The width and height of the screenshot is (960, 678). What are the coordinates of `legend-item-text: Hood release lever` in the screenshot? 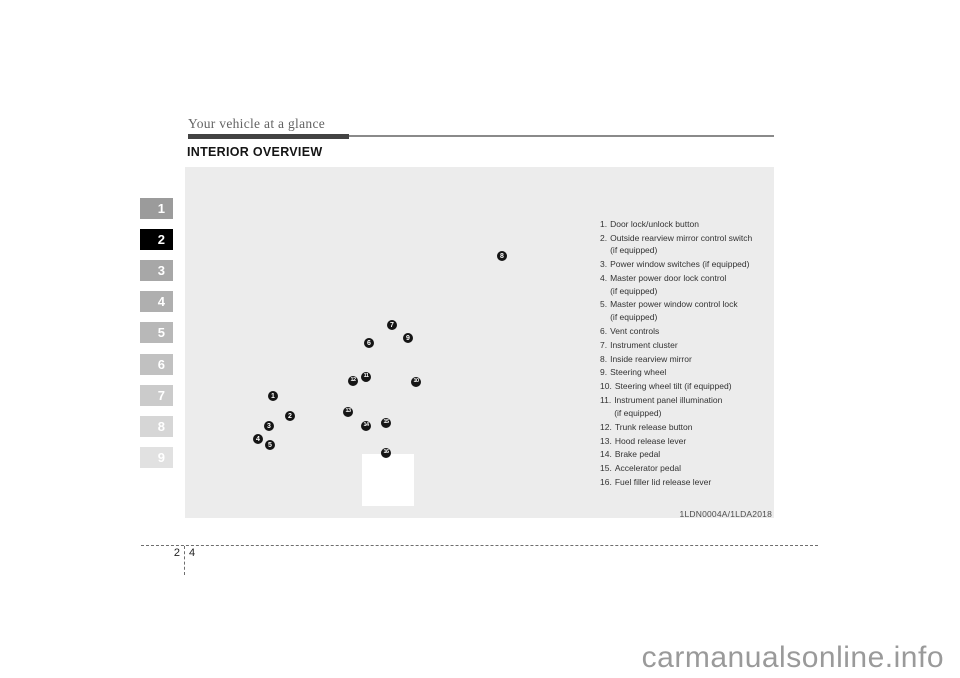 It's located at (650, 440).